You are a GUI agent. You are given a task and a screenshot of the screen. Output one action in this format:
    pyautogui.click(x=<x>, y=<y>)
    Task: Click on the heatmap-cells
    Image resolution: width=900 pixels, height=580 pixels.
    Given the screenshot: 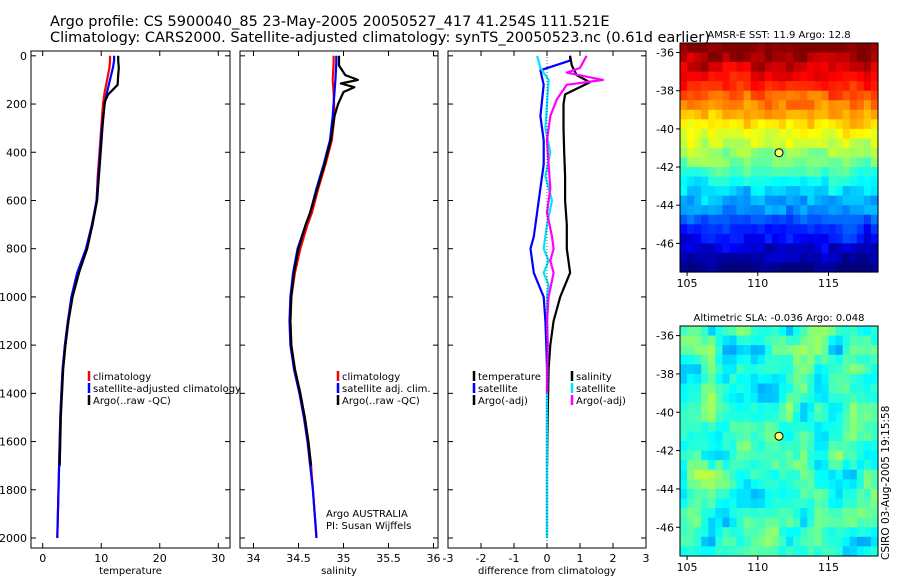 What is the action you would take?
    pyautogui.click(x=779, y=441)
    